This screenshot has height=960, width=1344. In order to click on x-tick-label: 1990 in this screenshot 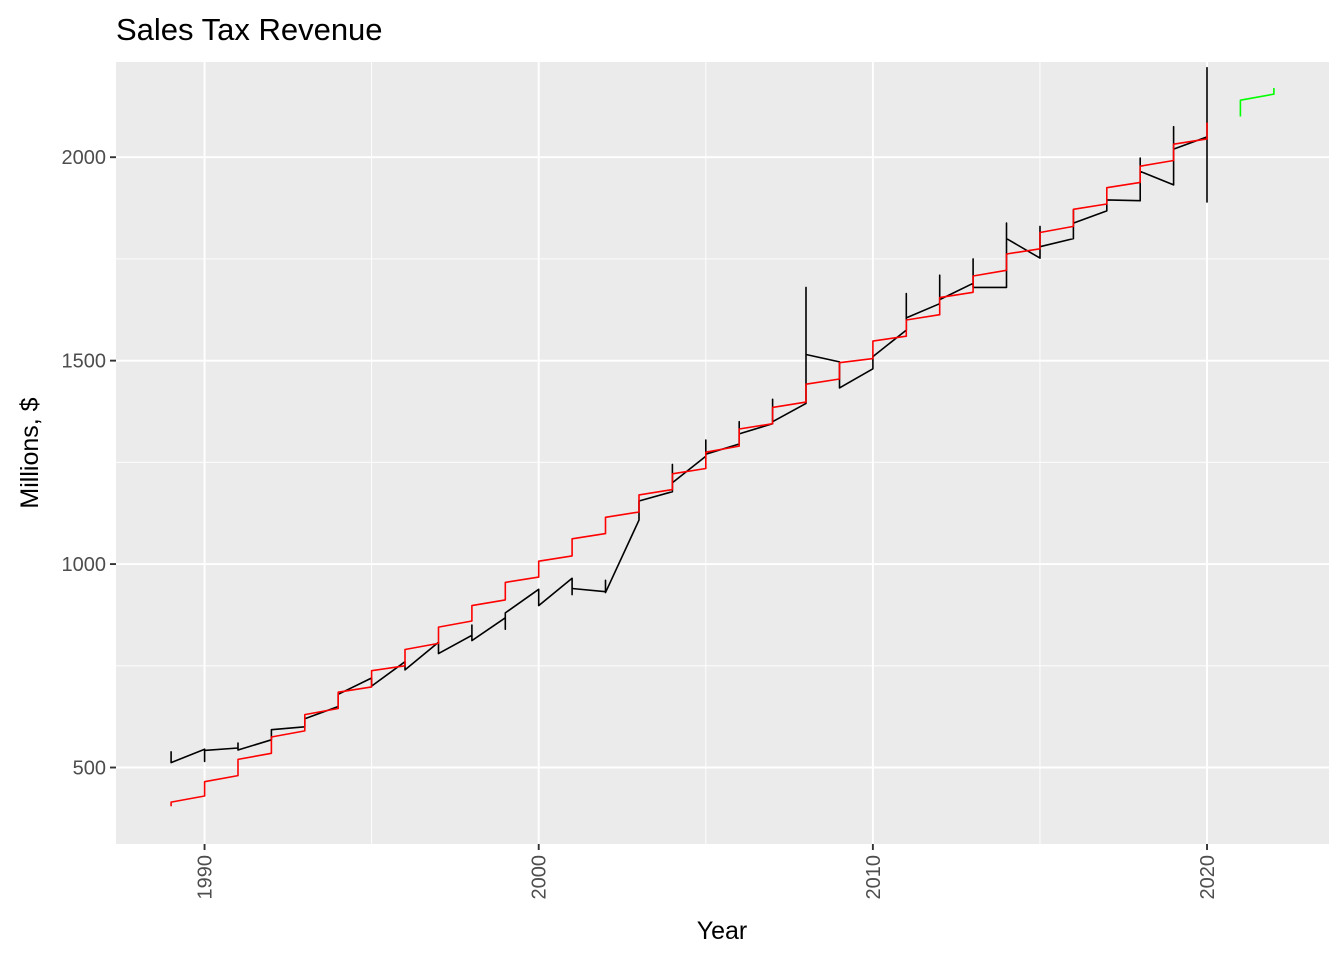, I will do `click(206, 877)`.